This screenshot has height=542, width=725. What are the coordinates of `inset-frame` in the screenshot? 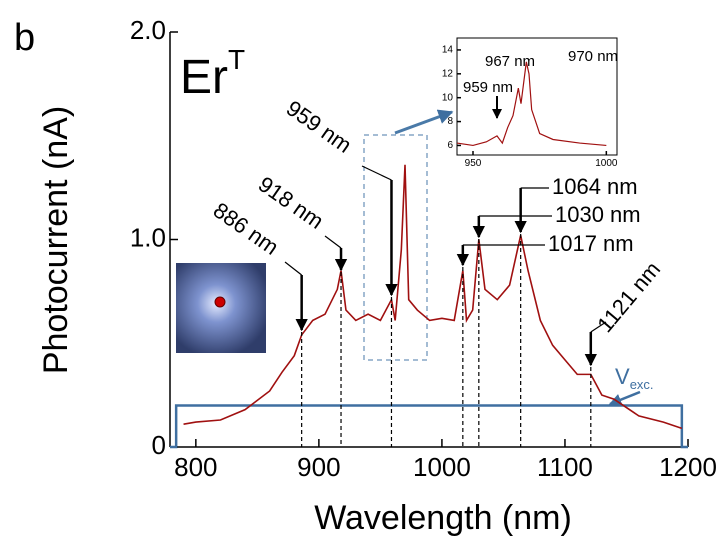 It's located at (537, 96).